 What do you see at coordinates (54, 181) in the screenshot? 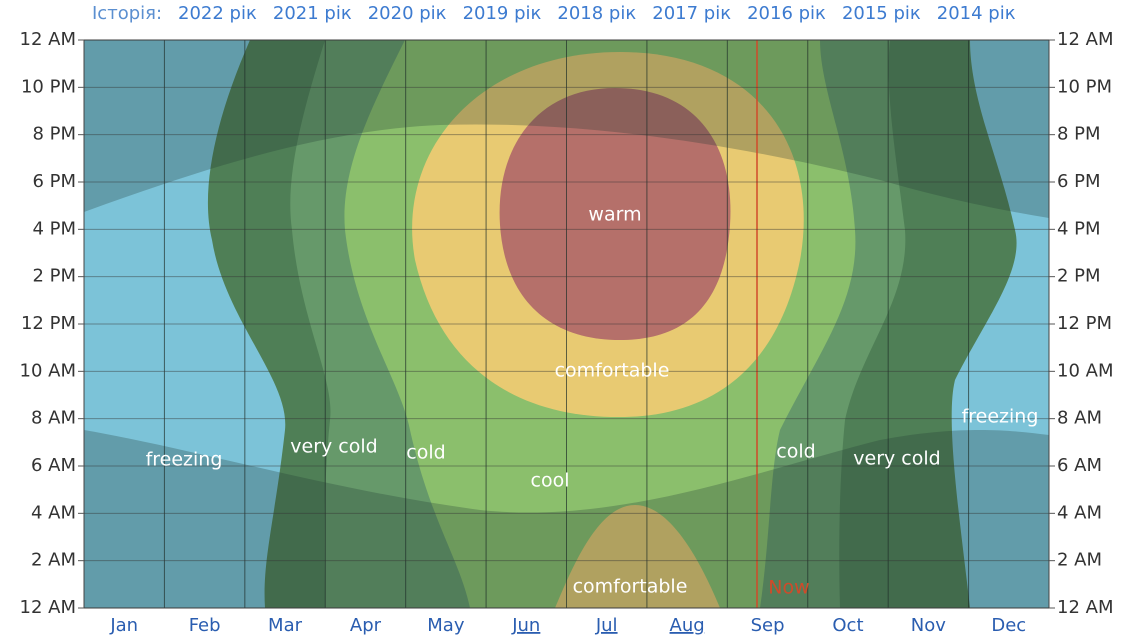
I see `y-tick-label: 6 PM` at bounding box center [54, 181].